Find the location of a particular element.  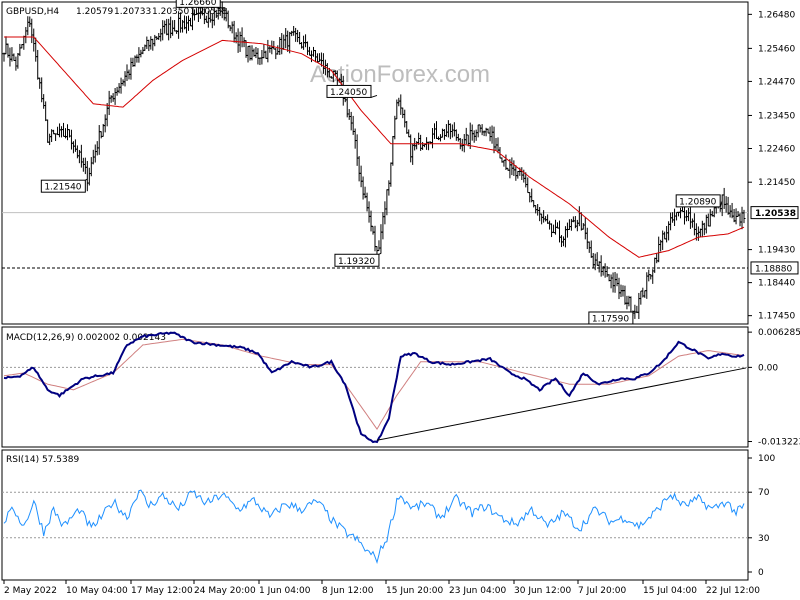

x-tick-label: 17 May 12:00 is located at coordinates (162, 591).